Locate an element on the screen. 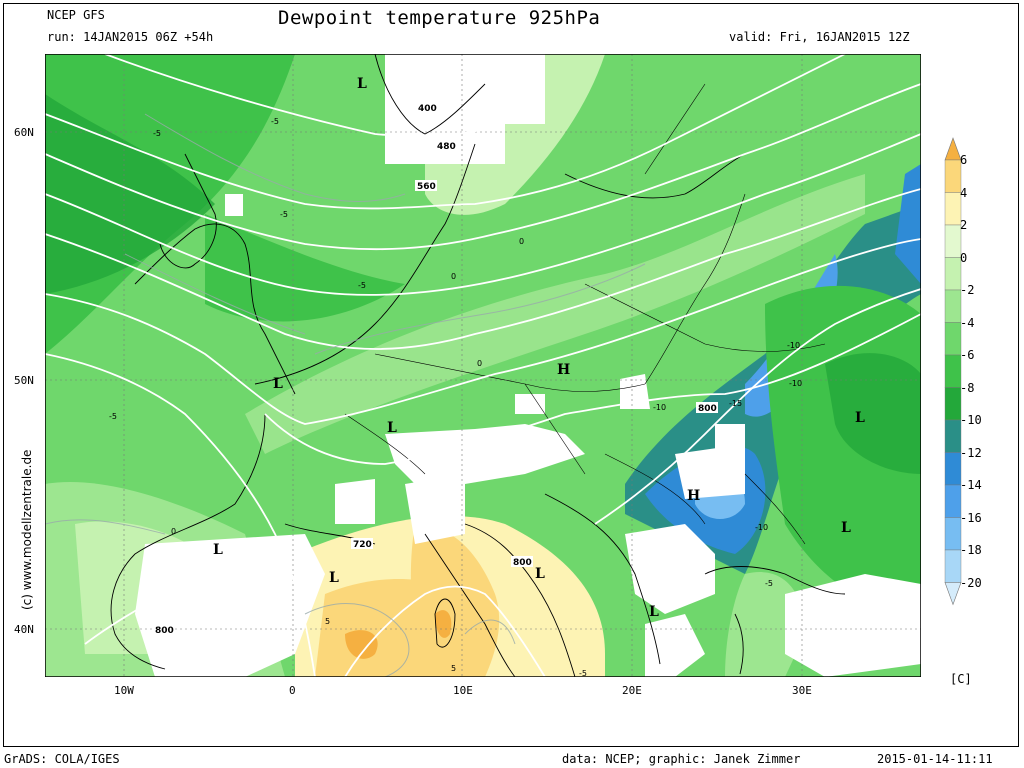 The height and width of the screenshot is (768, 1024). colorbar-unit: [C] is located at coordinates (961, 679).